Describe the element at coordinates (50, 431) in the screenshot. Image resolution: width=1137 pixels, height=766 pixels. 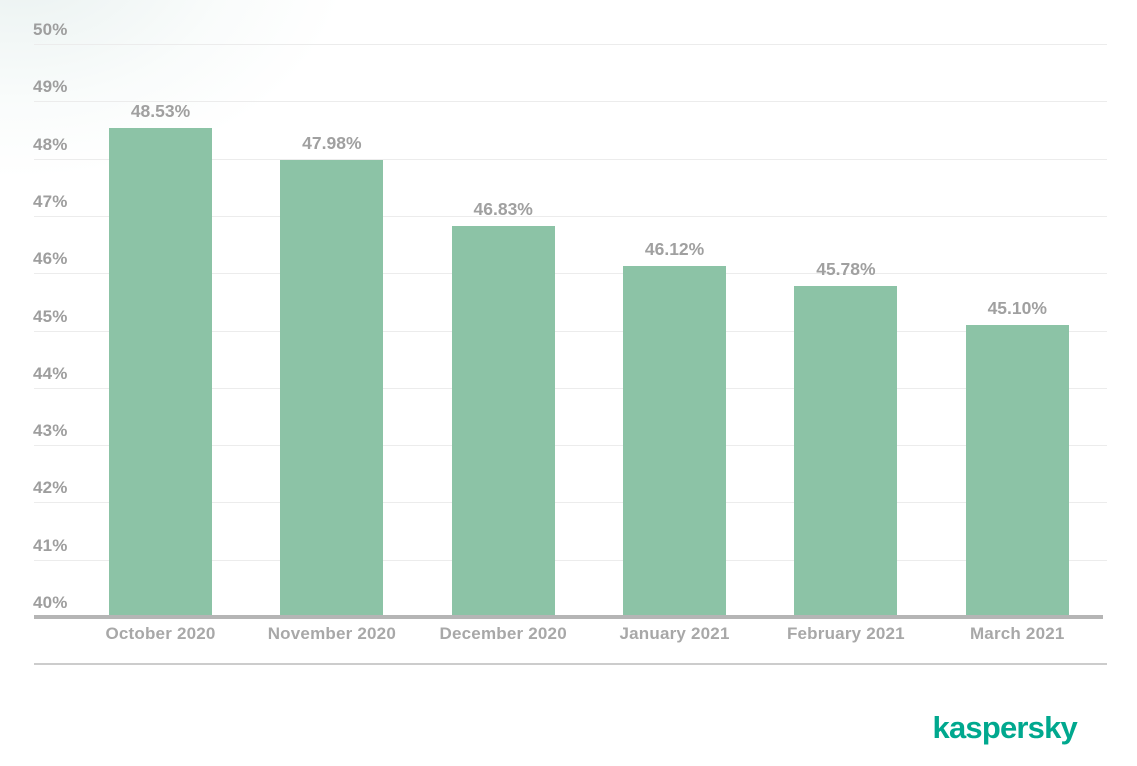
I see `y-axis-tick-label: 43%` at that location.